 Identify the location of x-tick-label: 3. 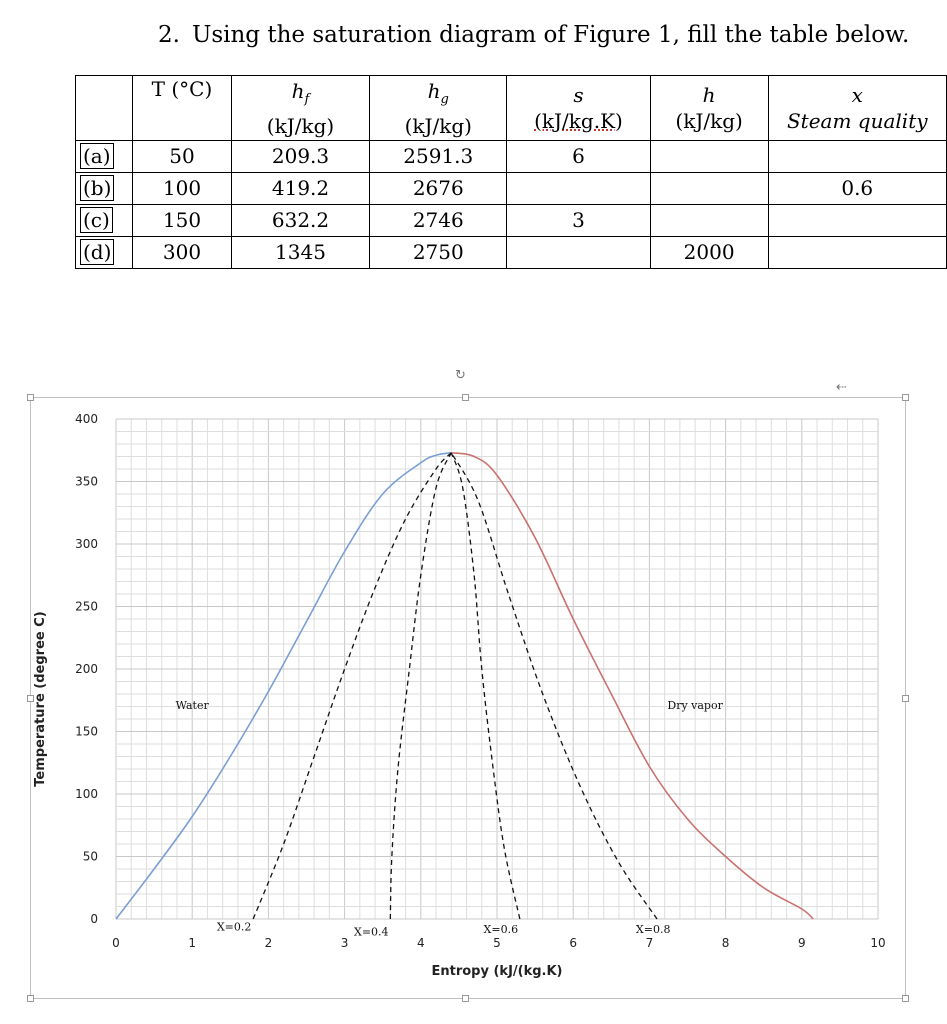
(345, 943).